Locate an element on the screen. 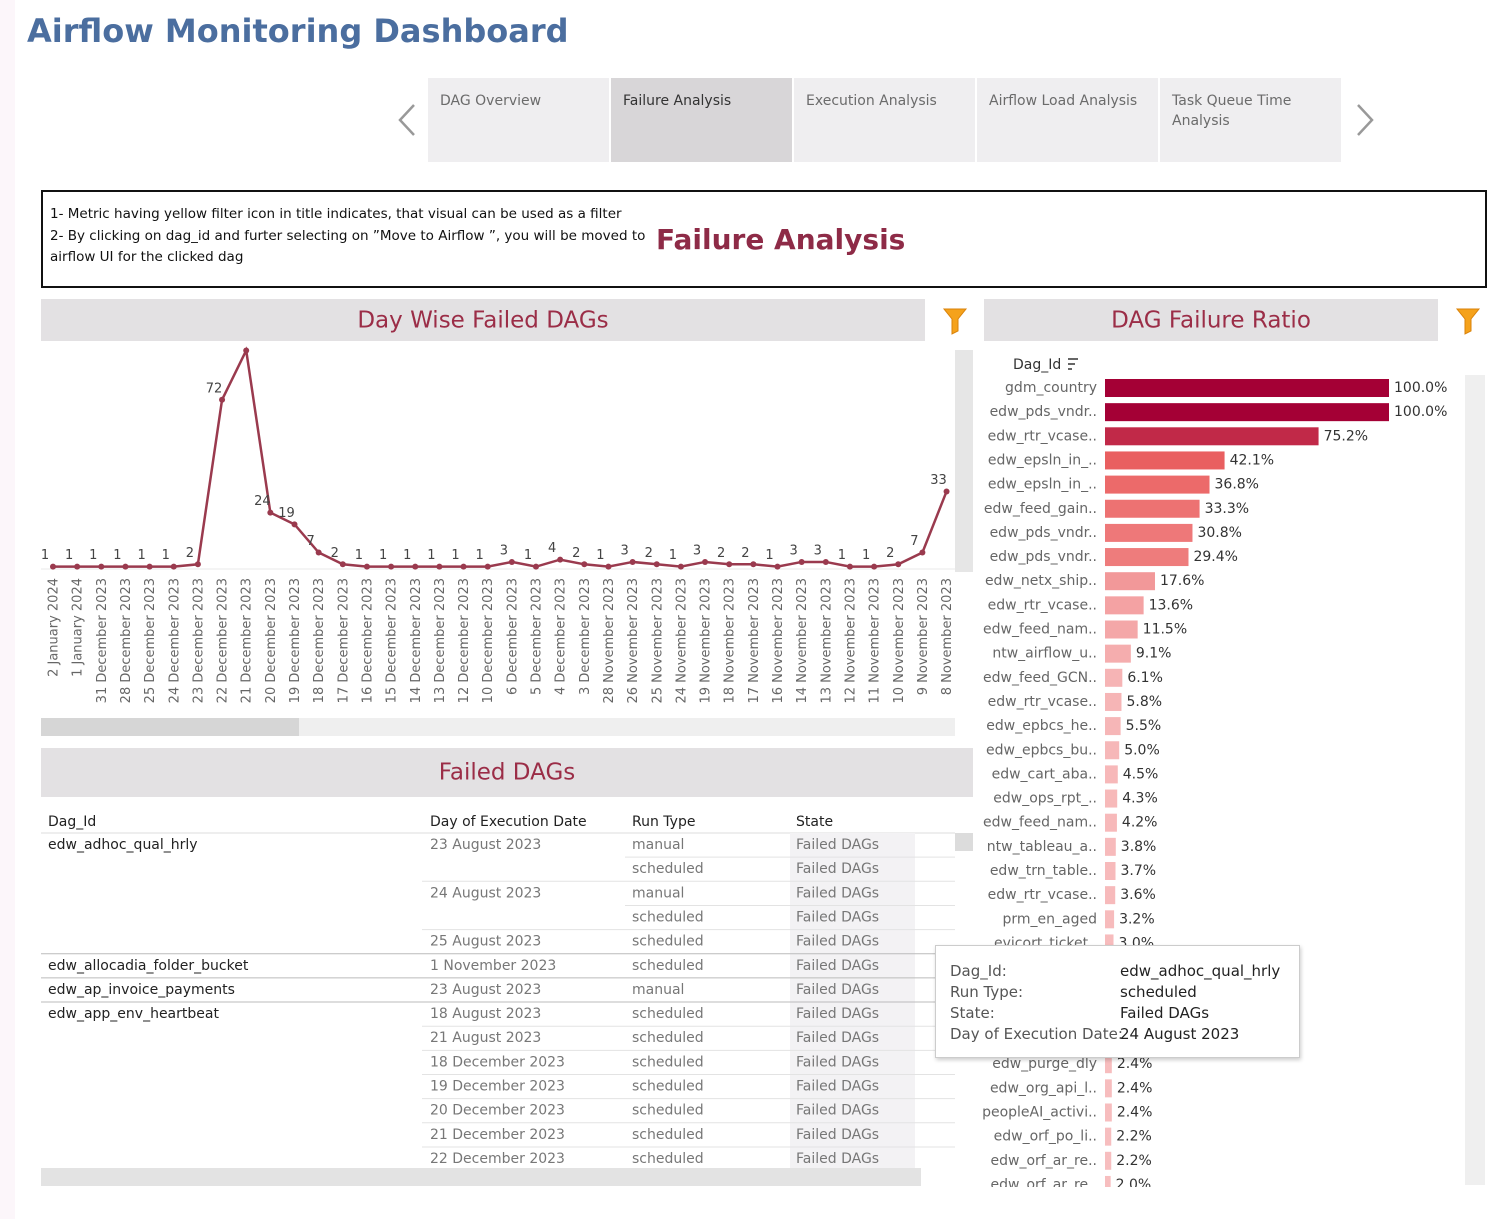 The width and height of the screenshot is (1500, 1219). data-label: 19 is located at coordinates (286, 513).